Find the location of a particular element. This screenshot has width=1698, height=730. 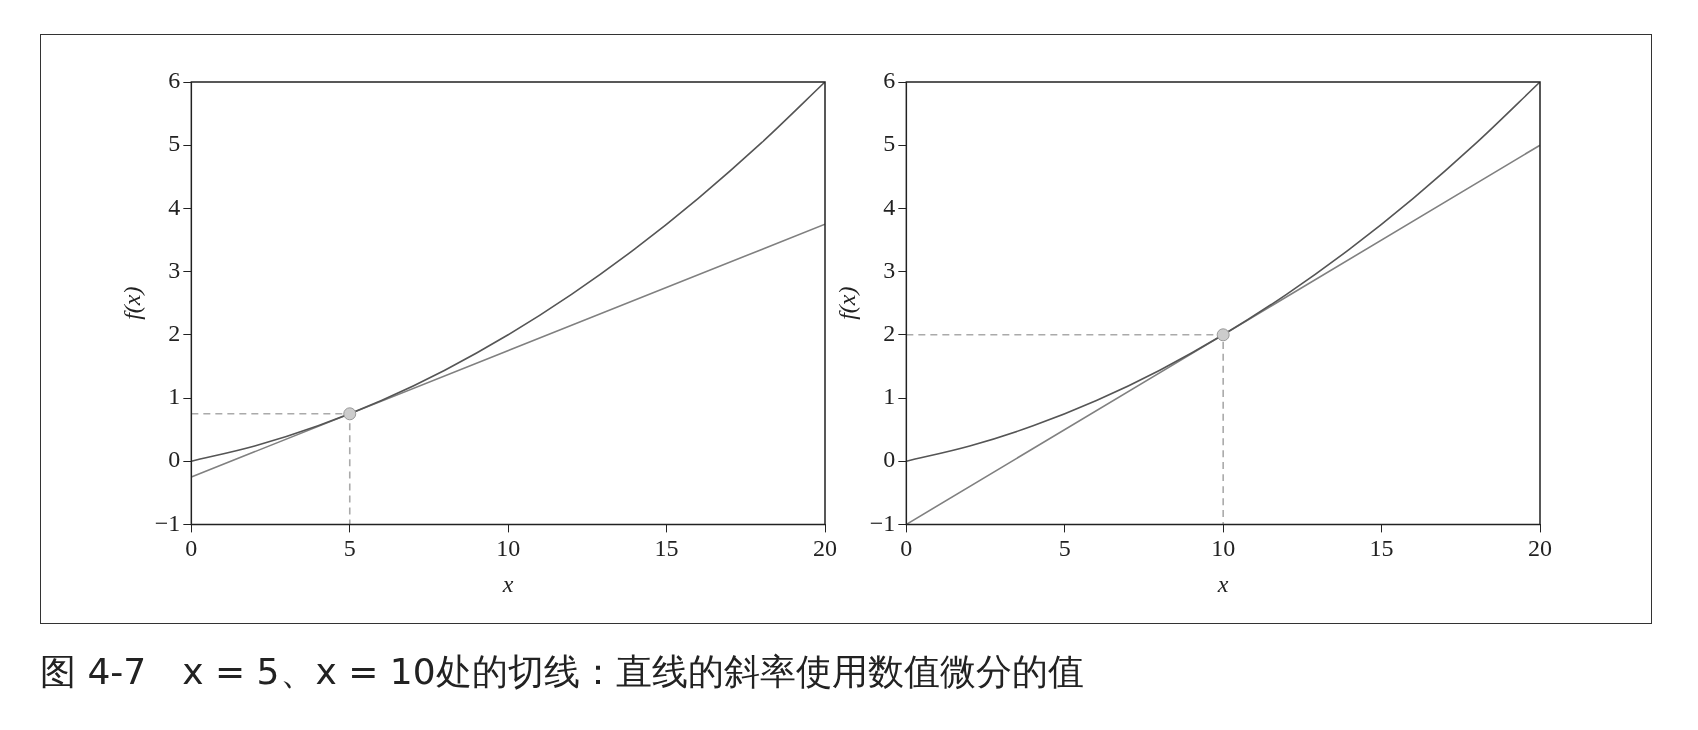

caption: 图 4-7 x = 5、x = 10处的切线：直线的斜率使用数值微分的值 is located at coordinates (562, 672).